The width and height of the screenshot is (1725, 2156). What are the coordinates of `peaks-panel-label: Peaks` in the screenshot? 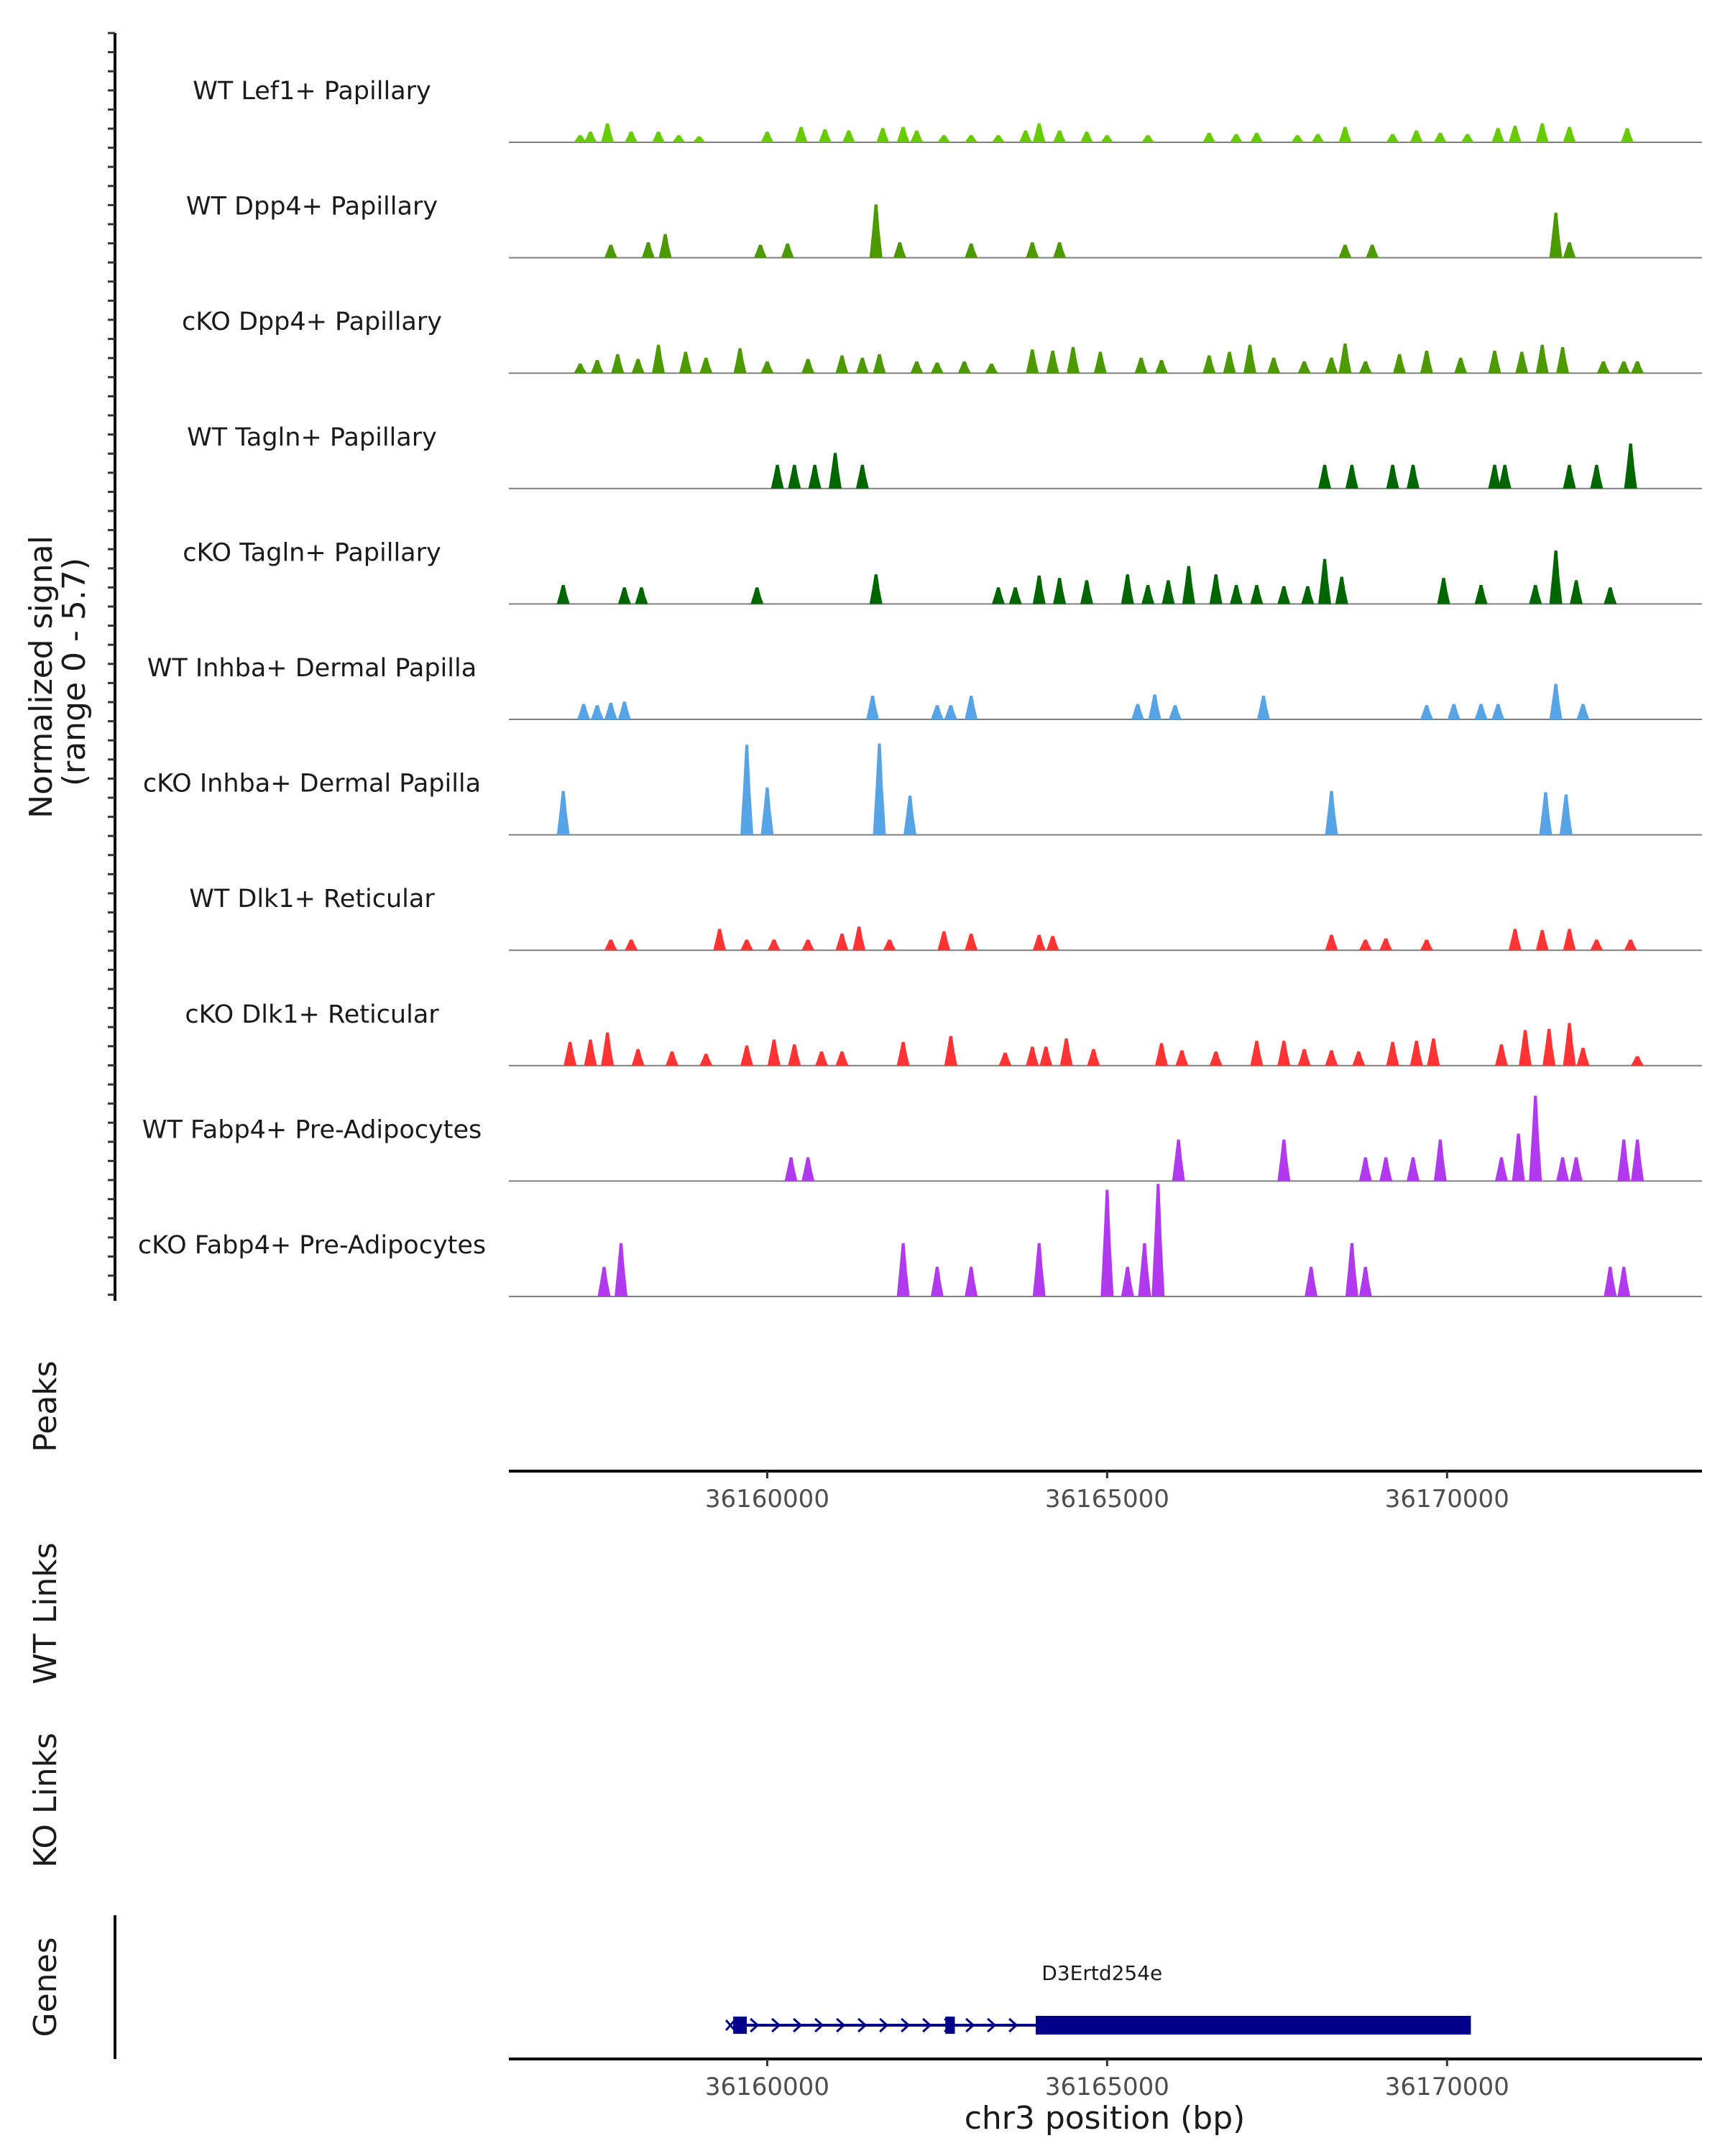 It's located at (45, 1406).